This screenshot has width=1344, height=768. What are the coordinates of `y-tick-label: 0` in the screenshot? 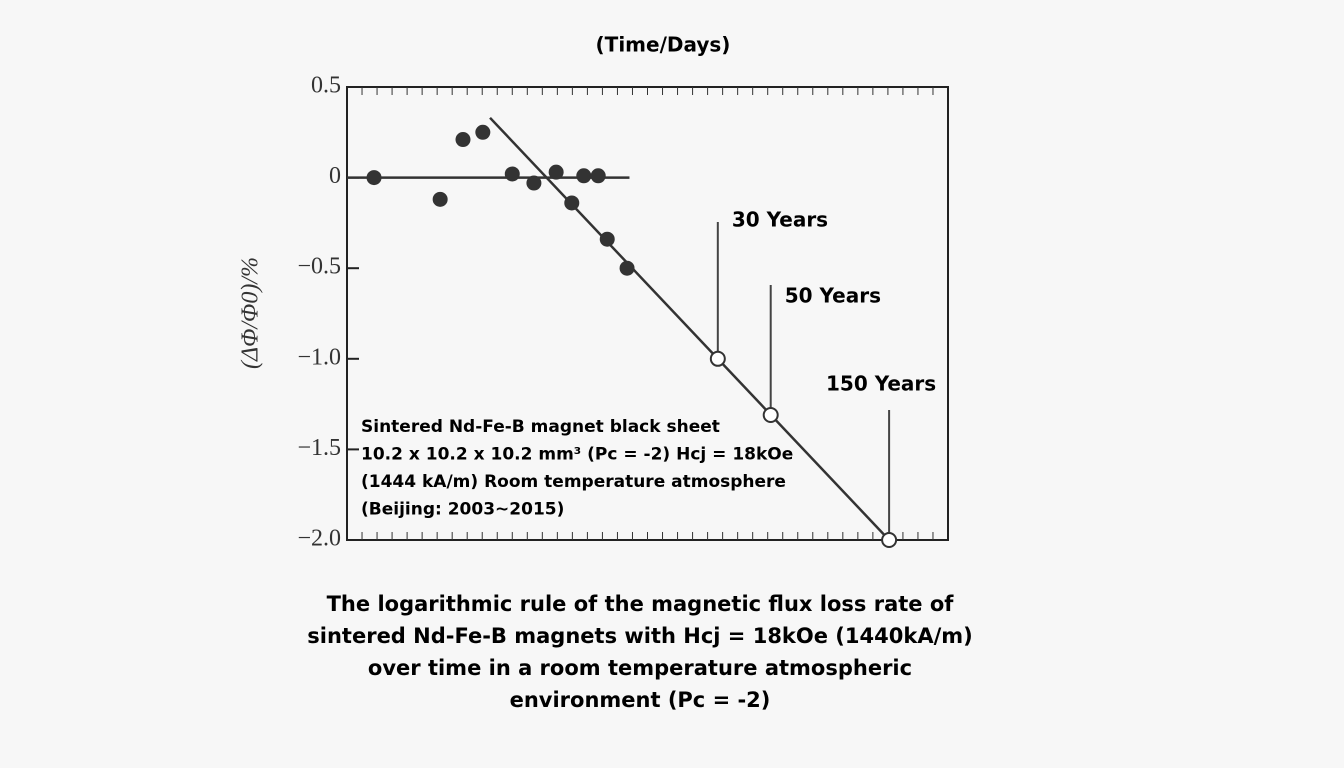 It's located at (335, 176).